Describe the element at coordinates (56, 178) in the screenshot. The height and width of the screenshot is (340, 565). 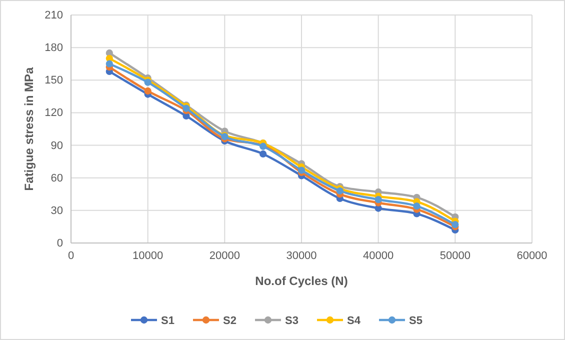
I see `y-tick-label: 60` at that location.